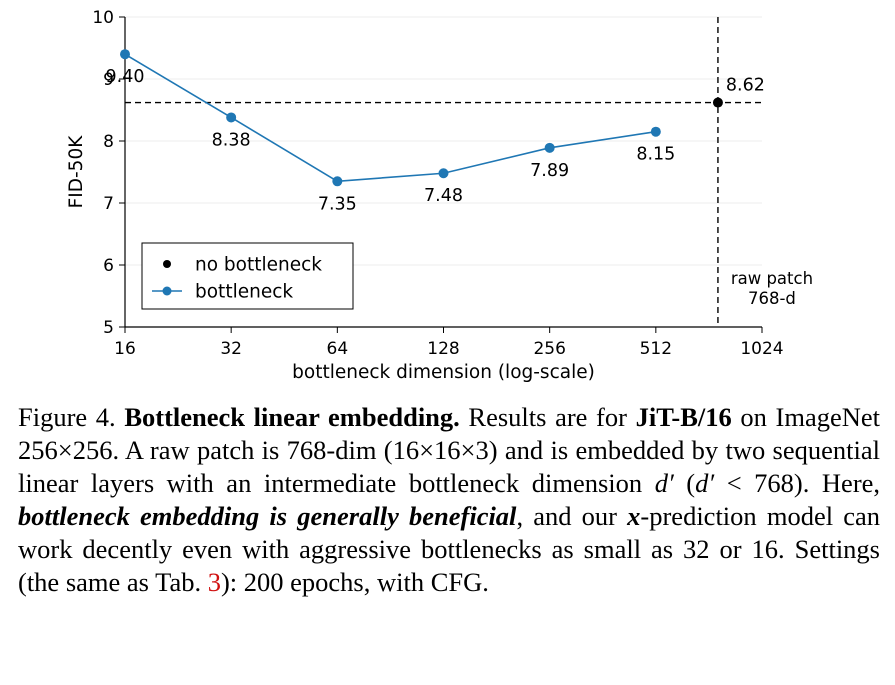  I want to click on table-reference-link: 3, so click(214, 582).